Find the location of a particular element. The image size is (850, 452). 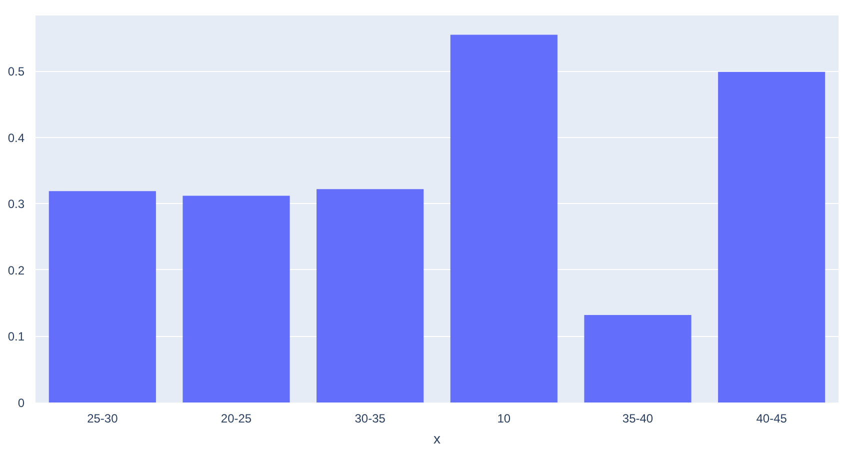

x-tick-label: 20-25 is located at coordinates (236, 419).